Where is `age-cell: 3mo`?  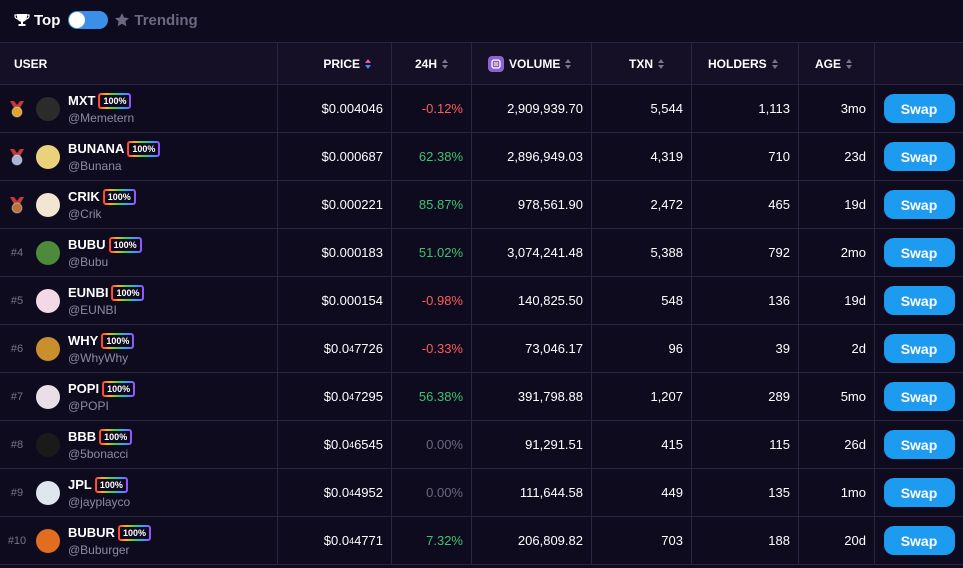 age-cell: 3mo is located at coordinates (837, 108).